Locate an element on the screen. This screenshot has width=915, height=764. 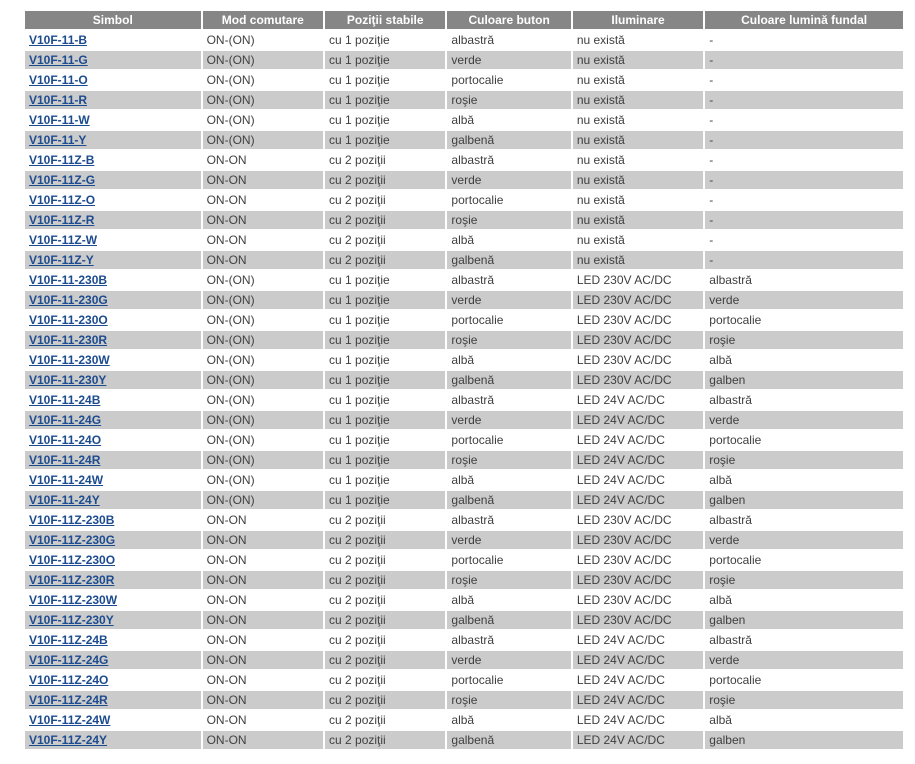
product-link: V10F-11-230R is located at coordinates (68, 340).